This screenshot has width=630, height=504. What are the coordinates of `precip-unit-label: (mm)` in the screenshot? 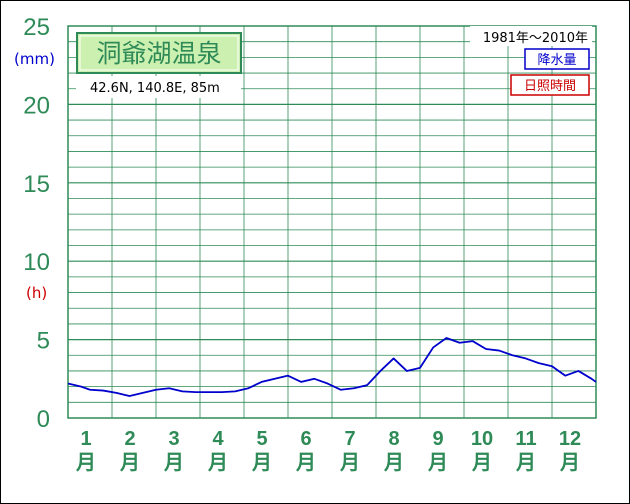 It's located at (34, 59).